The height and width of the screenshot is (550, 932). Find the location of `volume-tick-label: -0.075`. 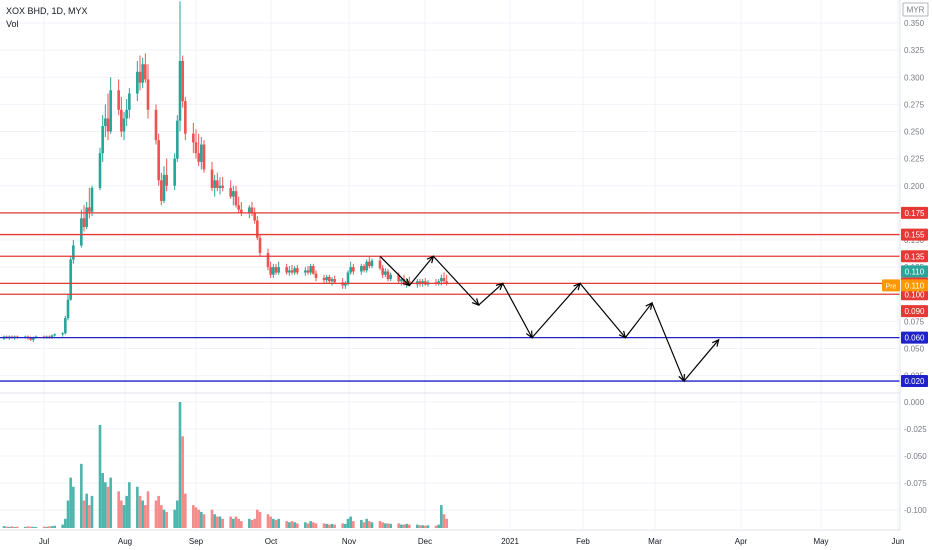

volume-tick-label: -0.075 is located at coordinates (915, 483).